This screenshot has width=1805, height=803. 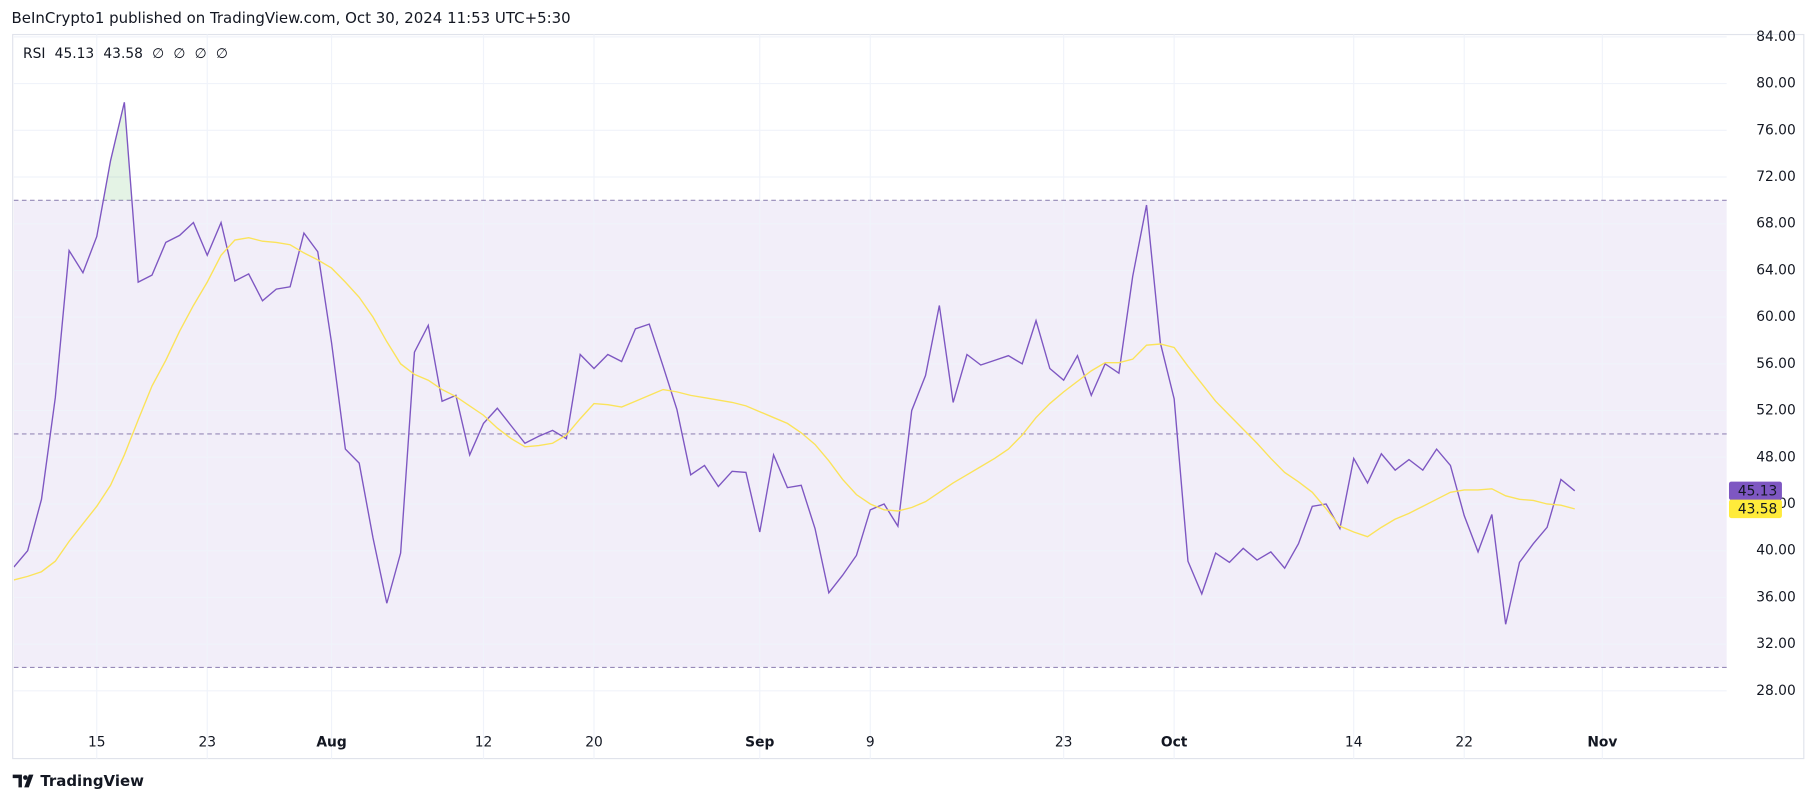 I want to click on x-tick-label: 20, so click(x=594, y=742).